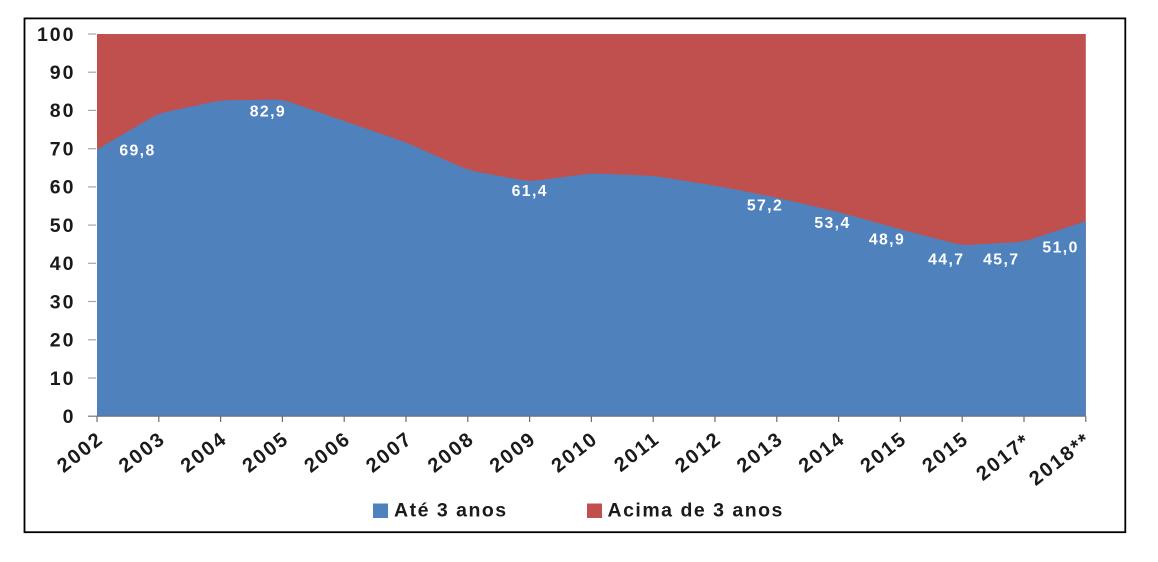 This screenshot has width=1158, height=562. What do you see at coordinates (63, 302) in the screenshot?
I see `svg-text: 30` at bounding box center [63, 302].